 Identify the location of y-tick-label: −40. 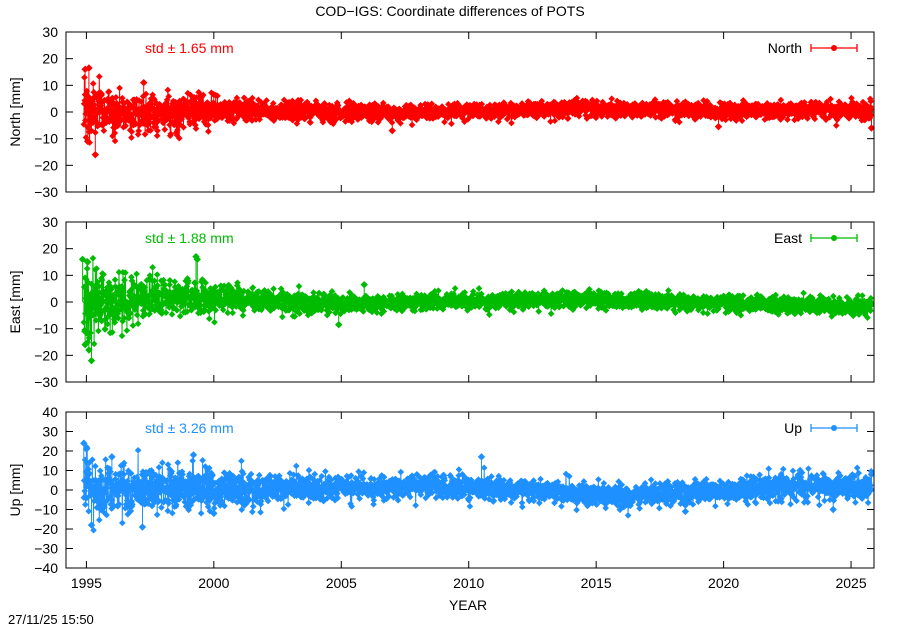
(46, 568).